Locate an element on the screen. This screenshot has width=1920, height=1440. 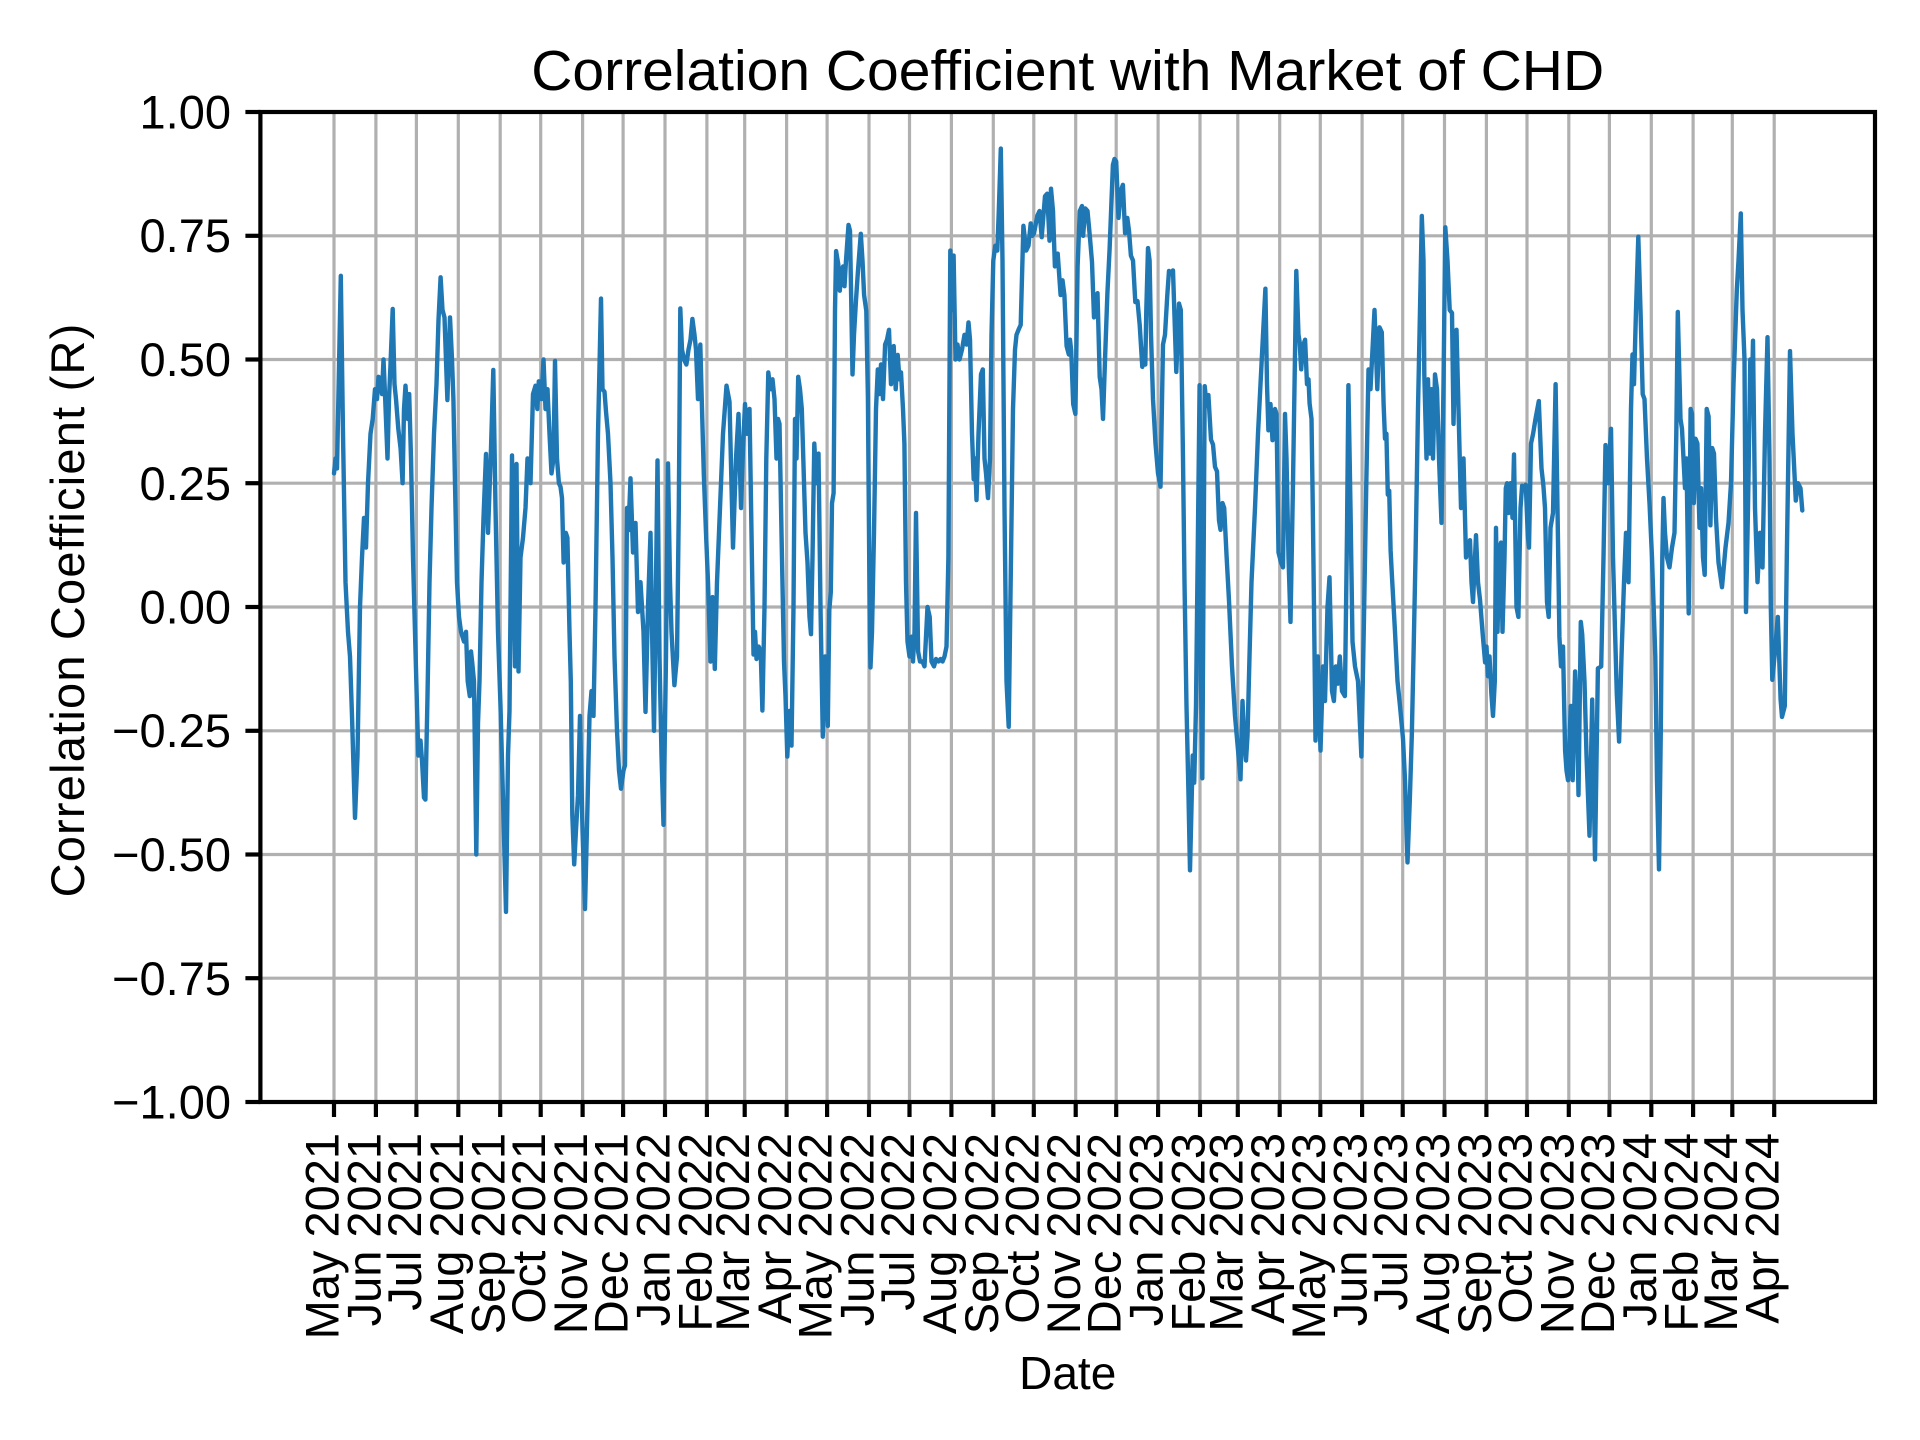
svg-text: Date is located at coordinates (1067, 1373).